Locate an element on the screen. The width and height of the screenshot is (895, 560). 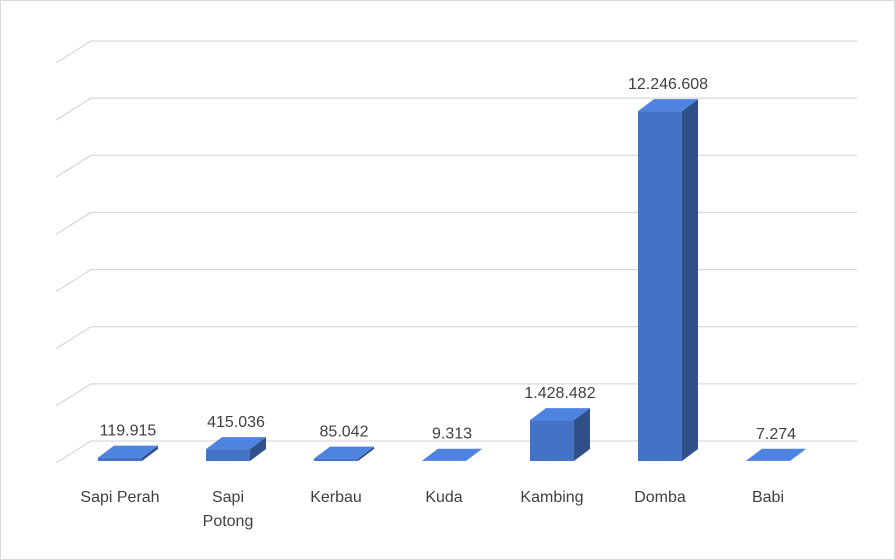
x-tick-label: Babi is located at coordinates (768, 497).